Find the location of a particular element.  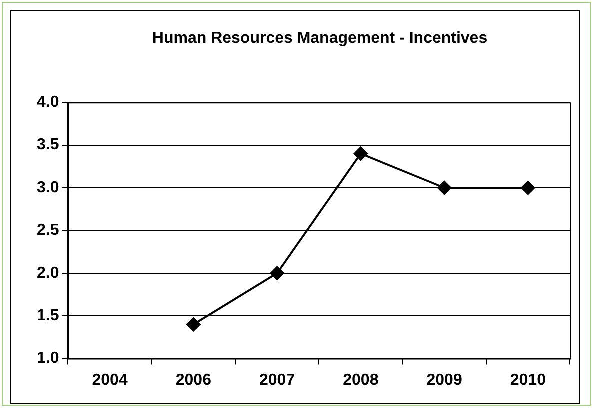

y-tick-label: 3.5 is located at coordinates (48, 145).